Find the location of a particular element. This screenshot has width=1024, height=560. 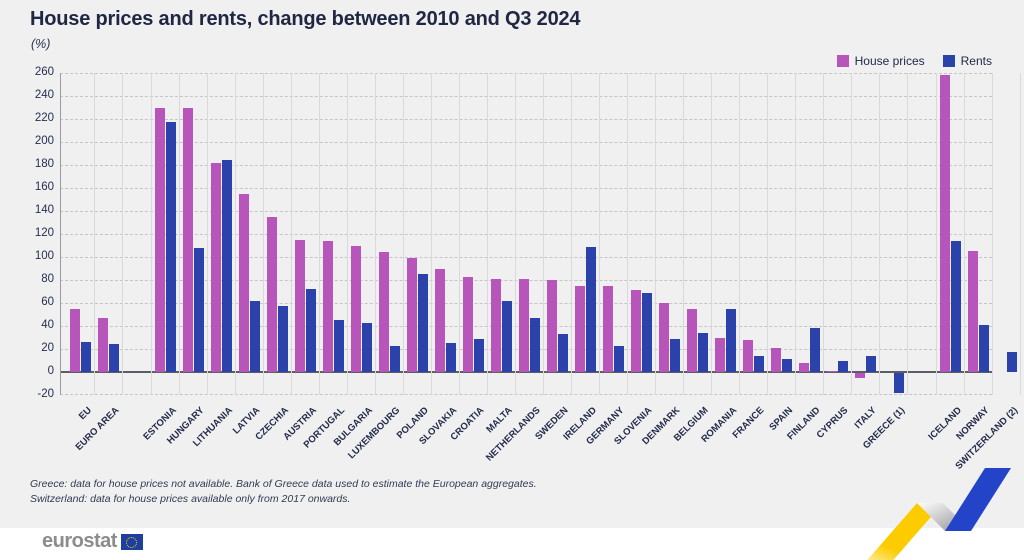

bar-house-romania is located at coordinates (719, 354).